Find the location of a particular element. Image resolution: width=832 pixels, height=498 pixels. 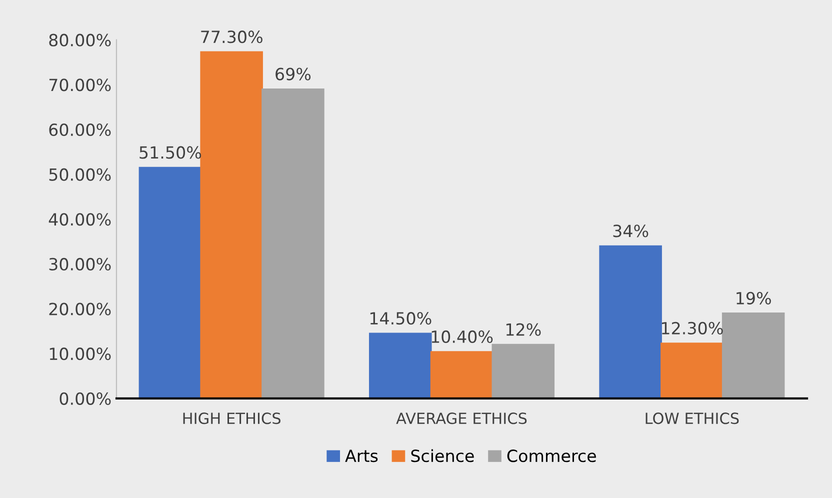

y-tick-label: 60.00% is located at coordinates (80, 129).